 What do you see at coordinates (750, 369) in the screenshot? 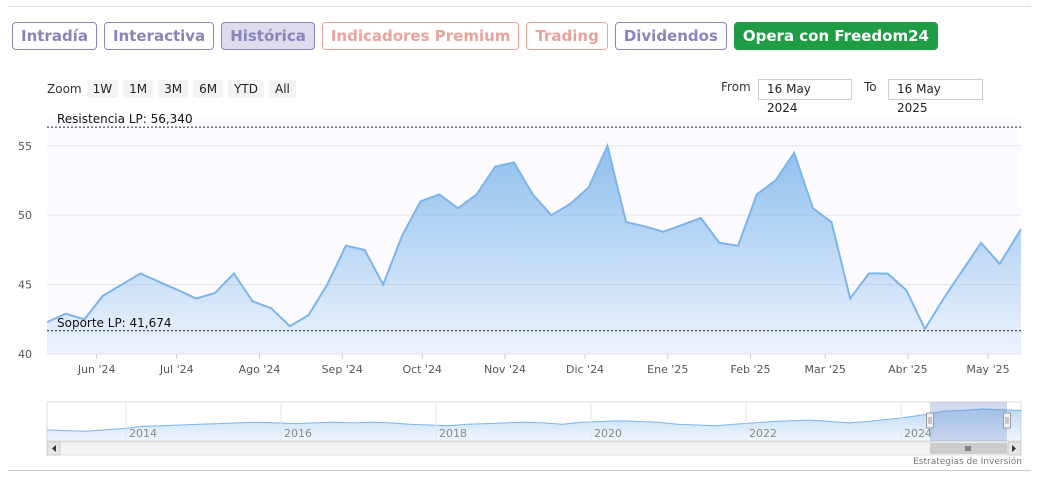
I see `x-tick-label: Feb '25` at bounding box center [750, 369].